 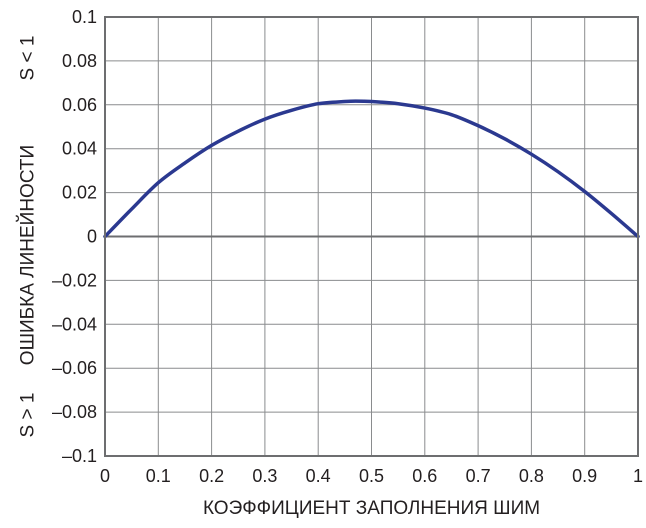 I want to click on x-tick-labels: 0 0.1 0.2 0.3 0.4 0.5 0.6 0.7 0.8 0.9 1, so click(x=371, y=476).